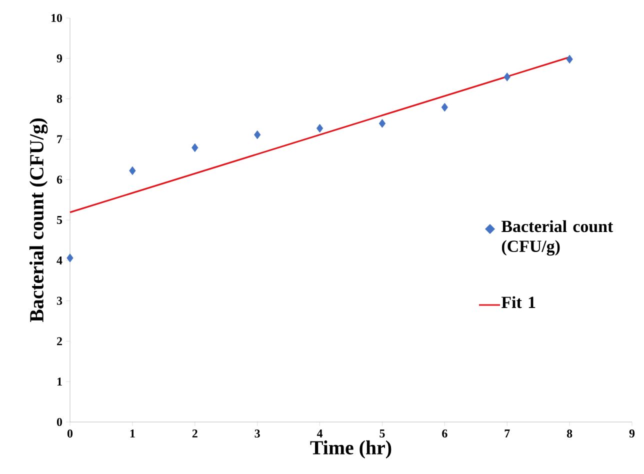 This screenshot has width=644, height=474. What do you see at coordinates (59, 58) in the screenshot?
I see `y-tick-label: 9` at bounding box center [59, 58].